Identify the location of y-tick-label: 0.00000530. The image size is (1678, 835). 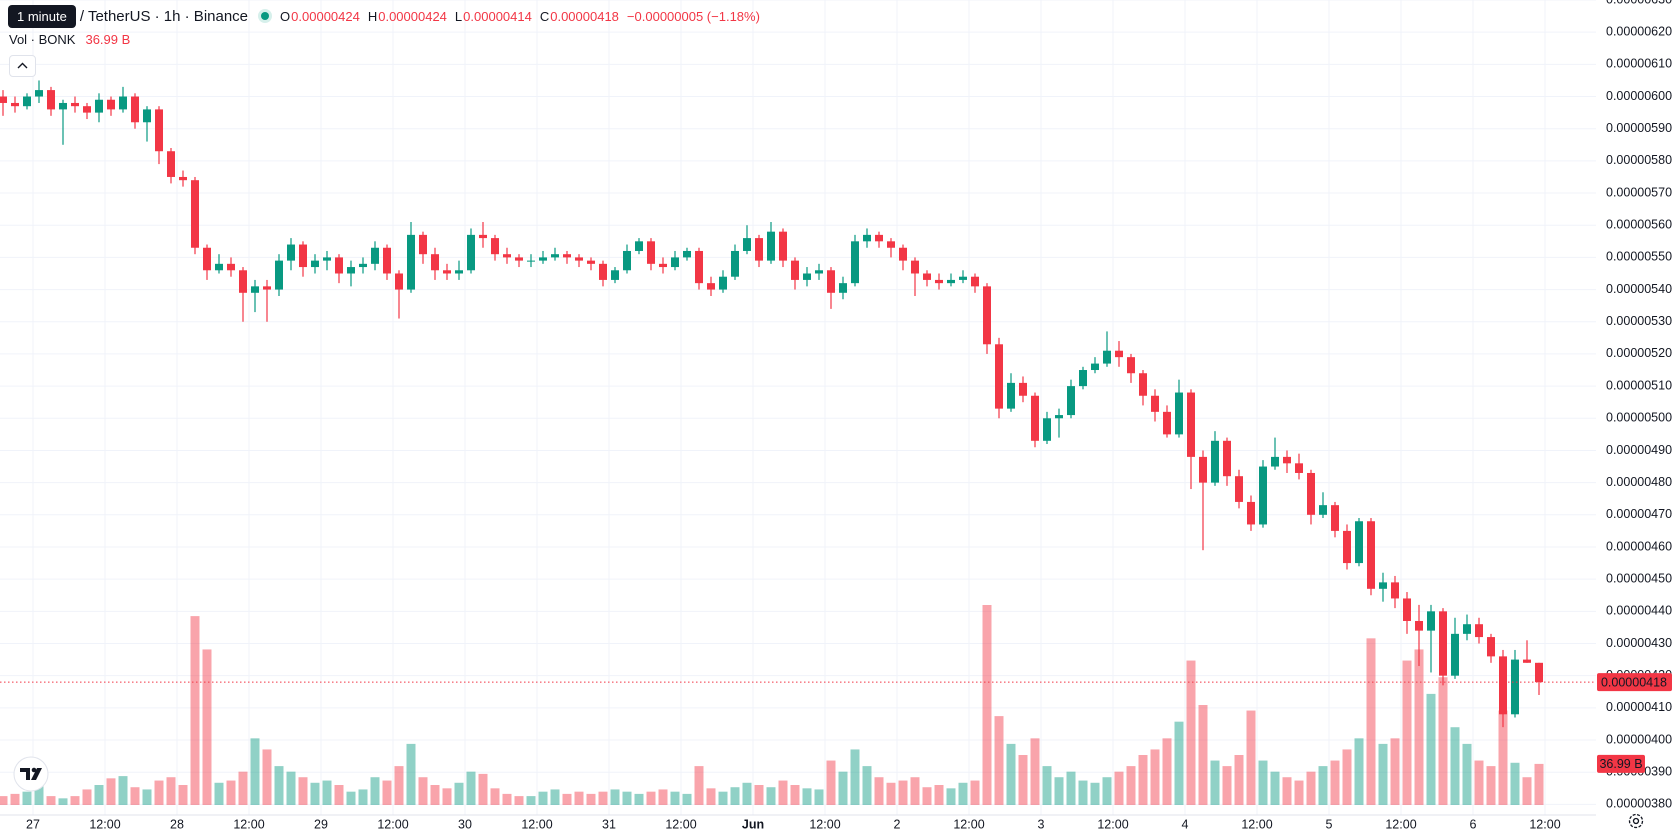
(1639, 321).